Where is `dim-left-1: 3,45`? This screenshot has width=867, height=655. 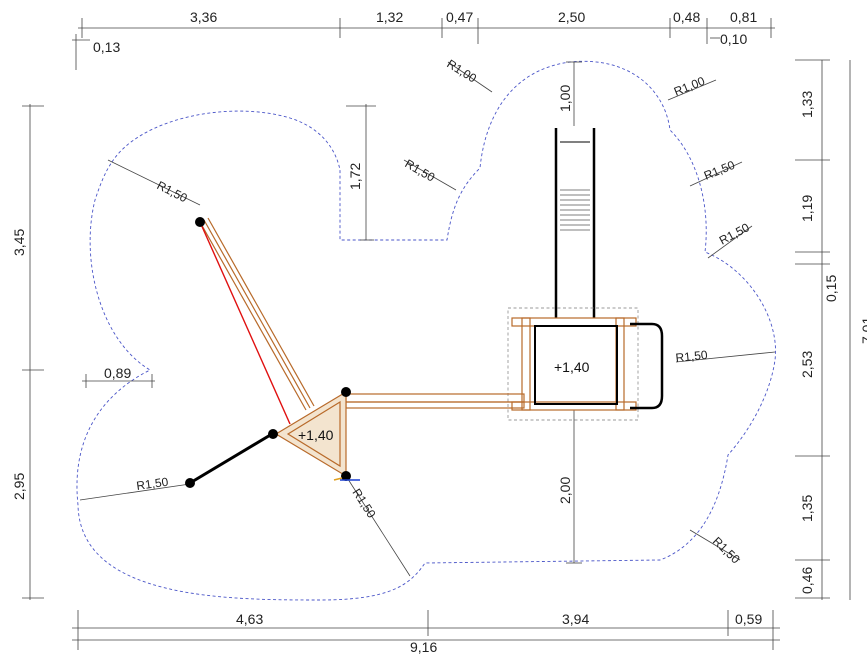
dim-left-1: 3,45 is located at coordinates (19, 242).